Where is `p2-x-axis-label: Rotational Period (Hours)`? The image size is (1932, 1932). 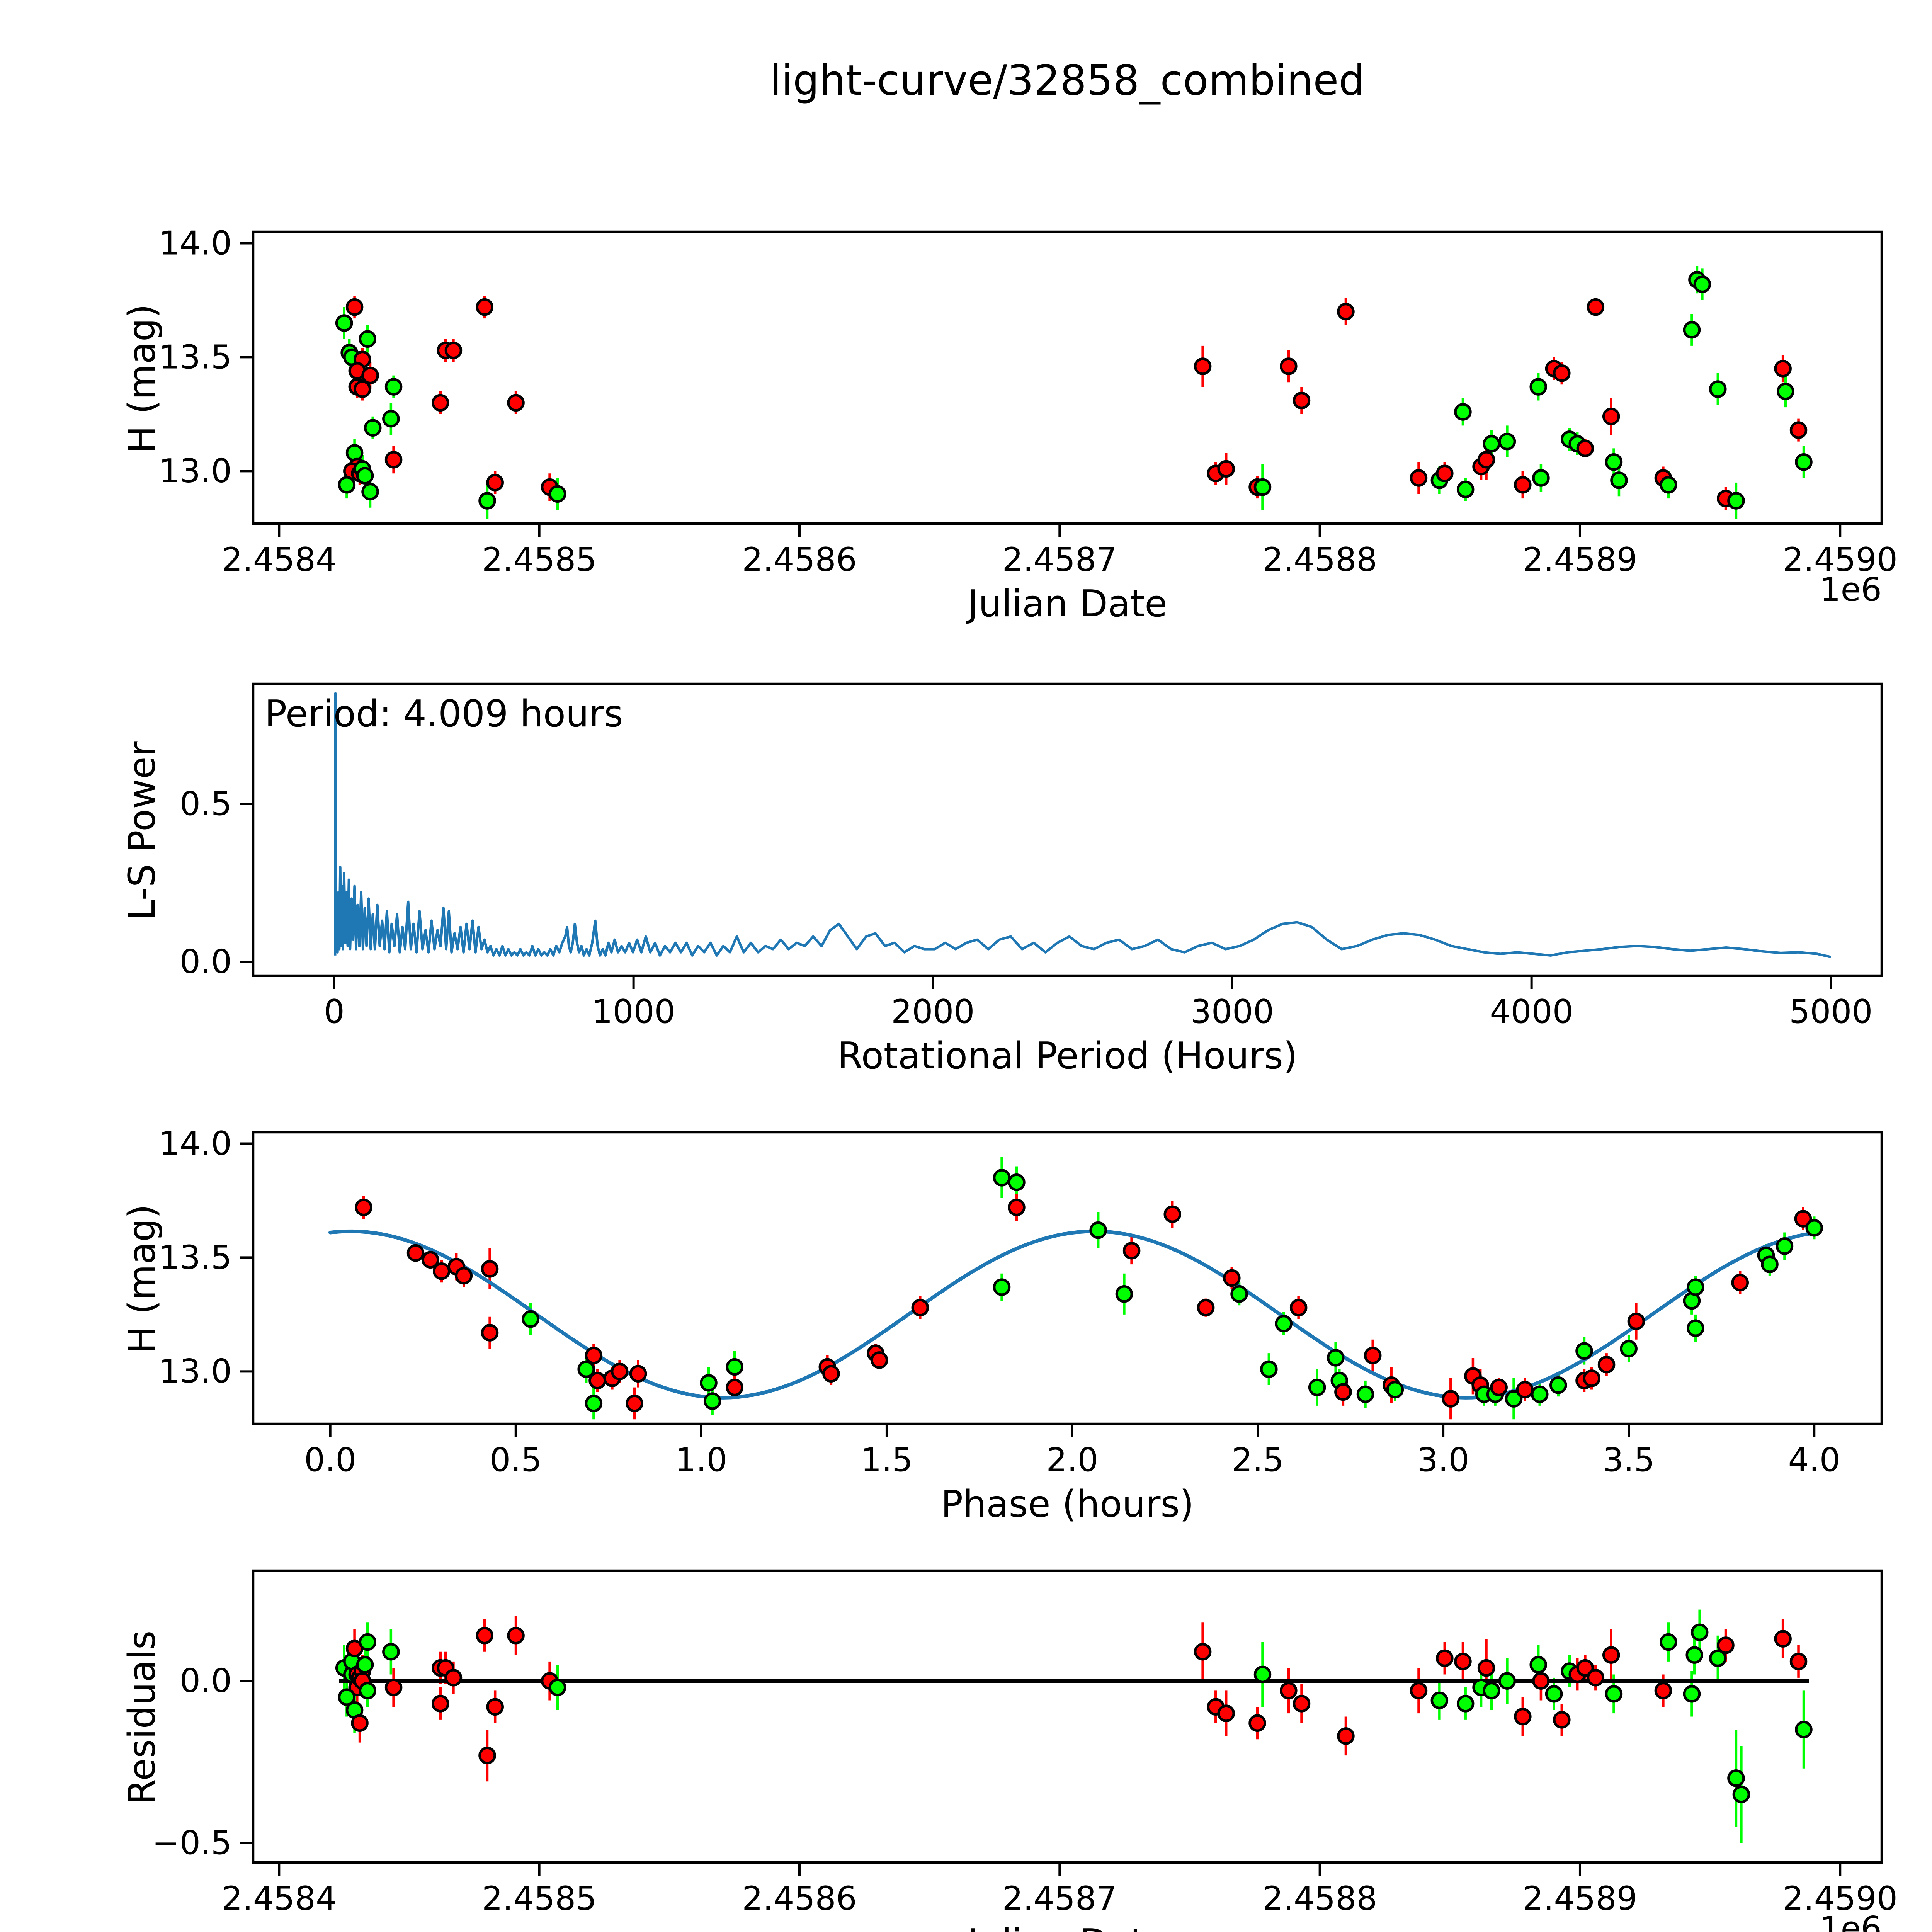 p2-x-axis-label: Rotational Period (Hours) is located at coordinates (1067, 1057).